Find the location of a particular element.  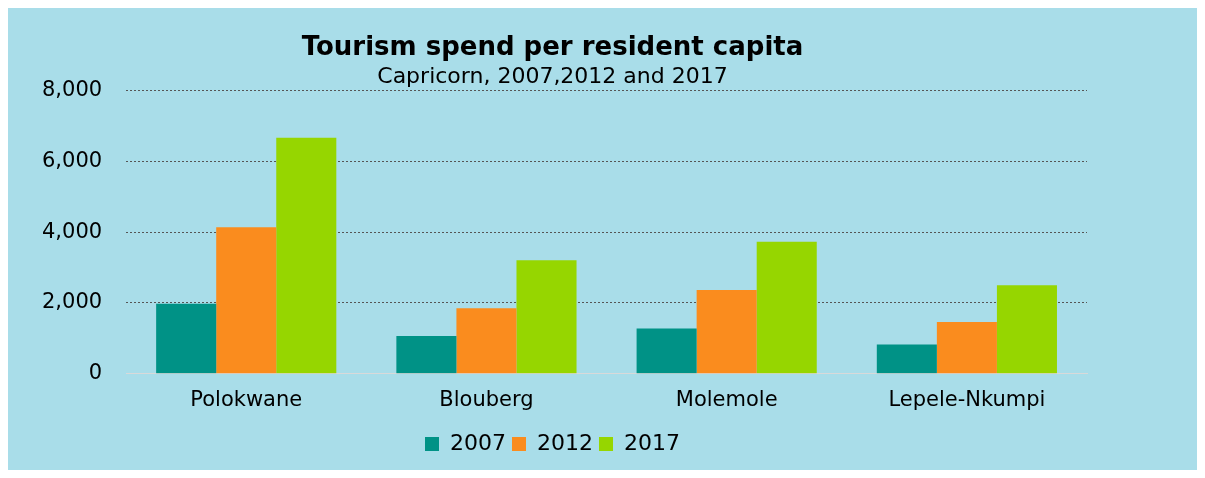

legend-label: 2007 is located at coordinates (478, 442).